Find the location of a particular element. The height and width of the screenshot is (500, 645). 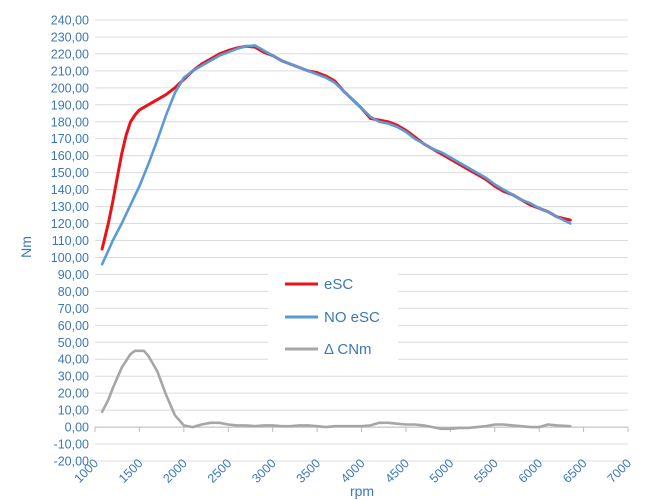

y-tick-label: -20,00 is located at coordinates (71, 462).